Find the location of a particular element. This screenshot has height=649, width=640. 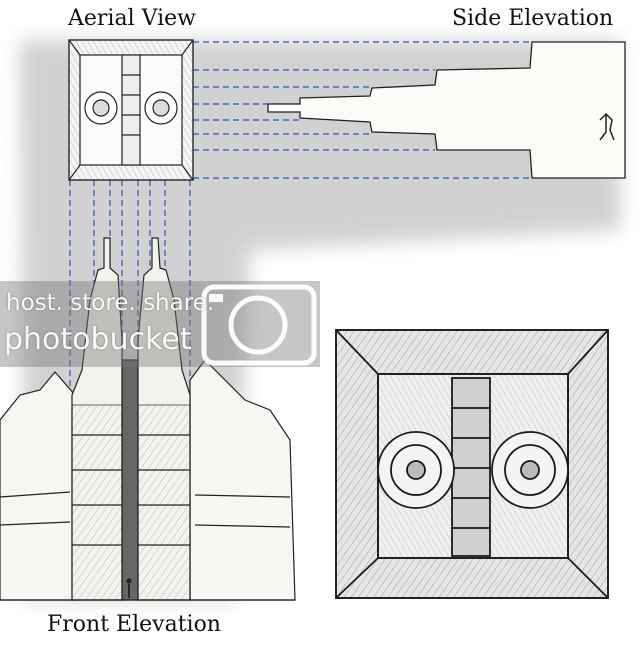

side-elevation-sketch is located at coordinates (446, 110).